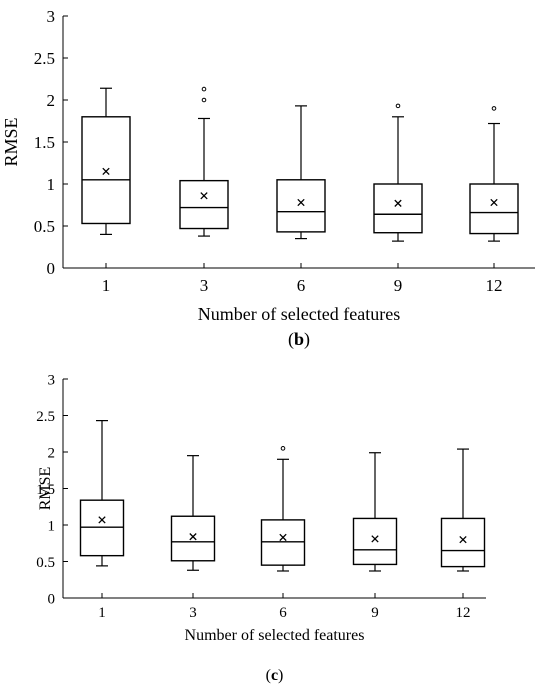  I want to click on panel-label: (c), so click(275, 675).